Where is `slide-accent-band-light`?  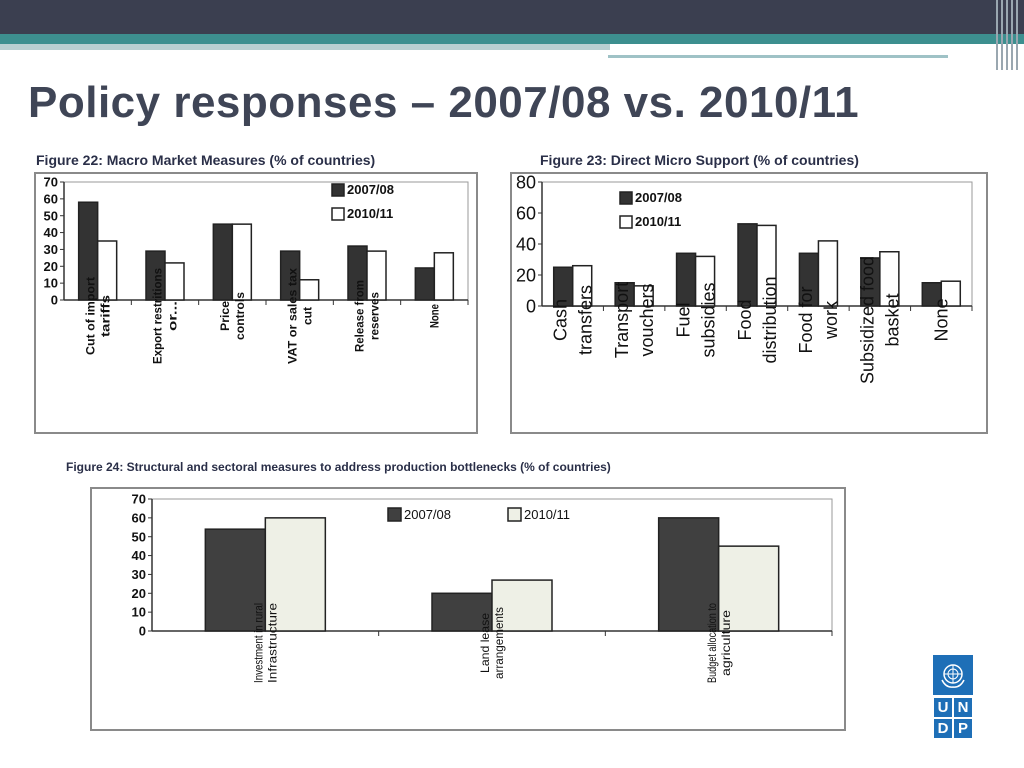
slide-accent-band-light is located at coordinates (305, 47).